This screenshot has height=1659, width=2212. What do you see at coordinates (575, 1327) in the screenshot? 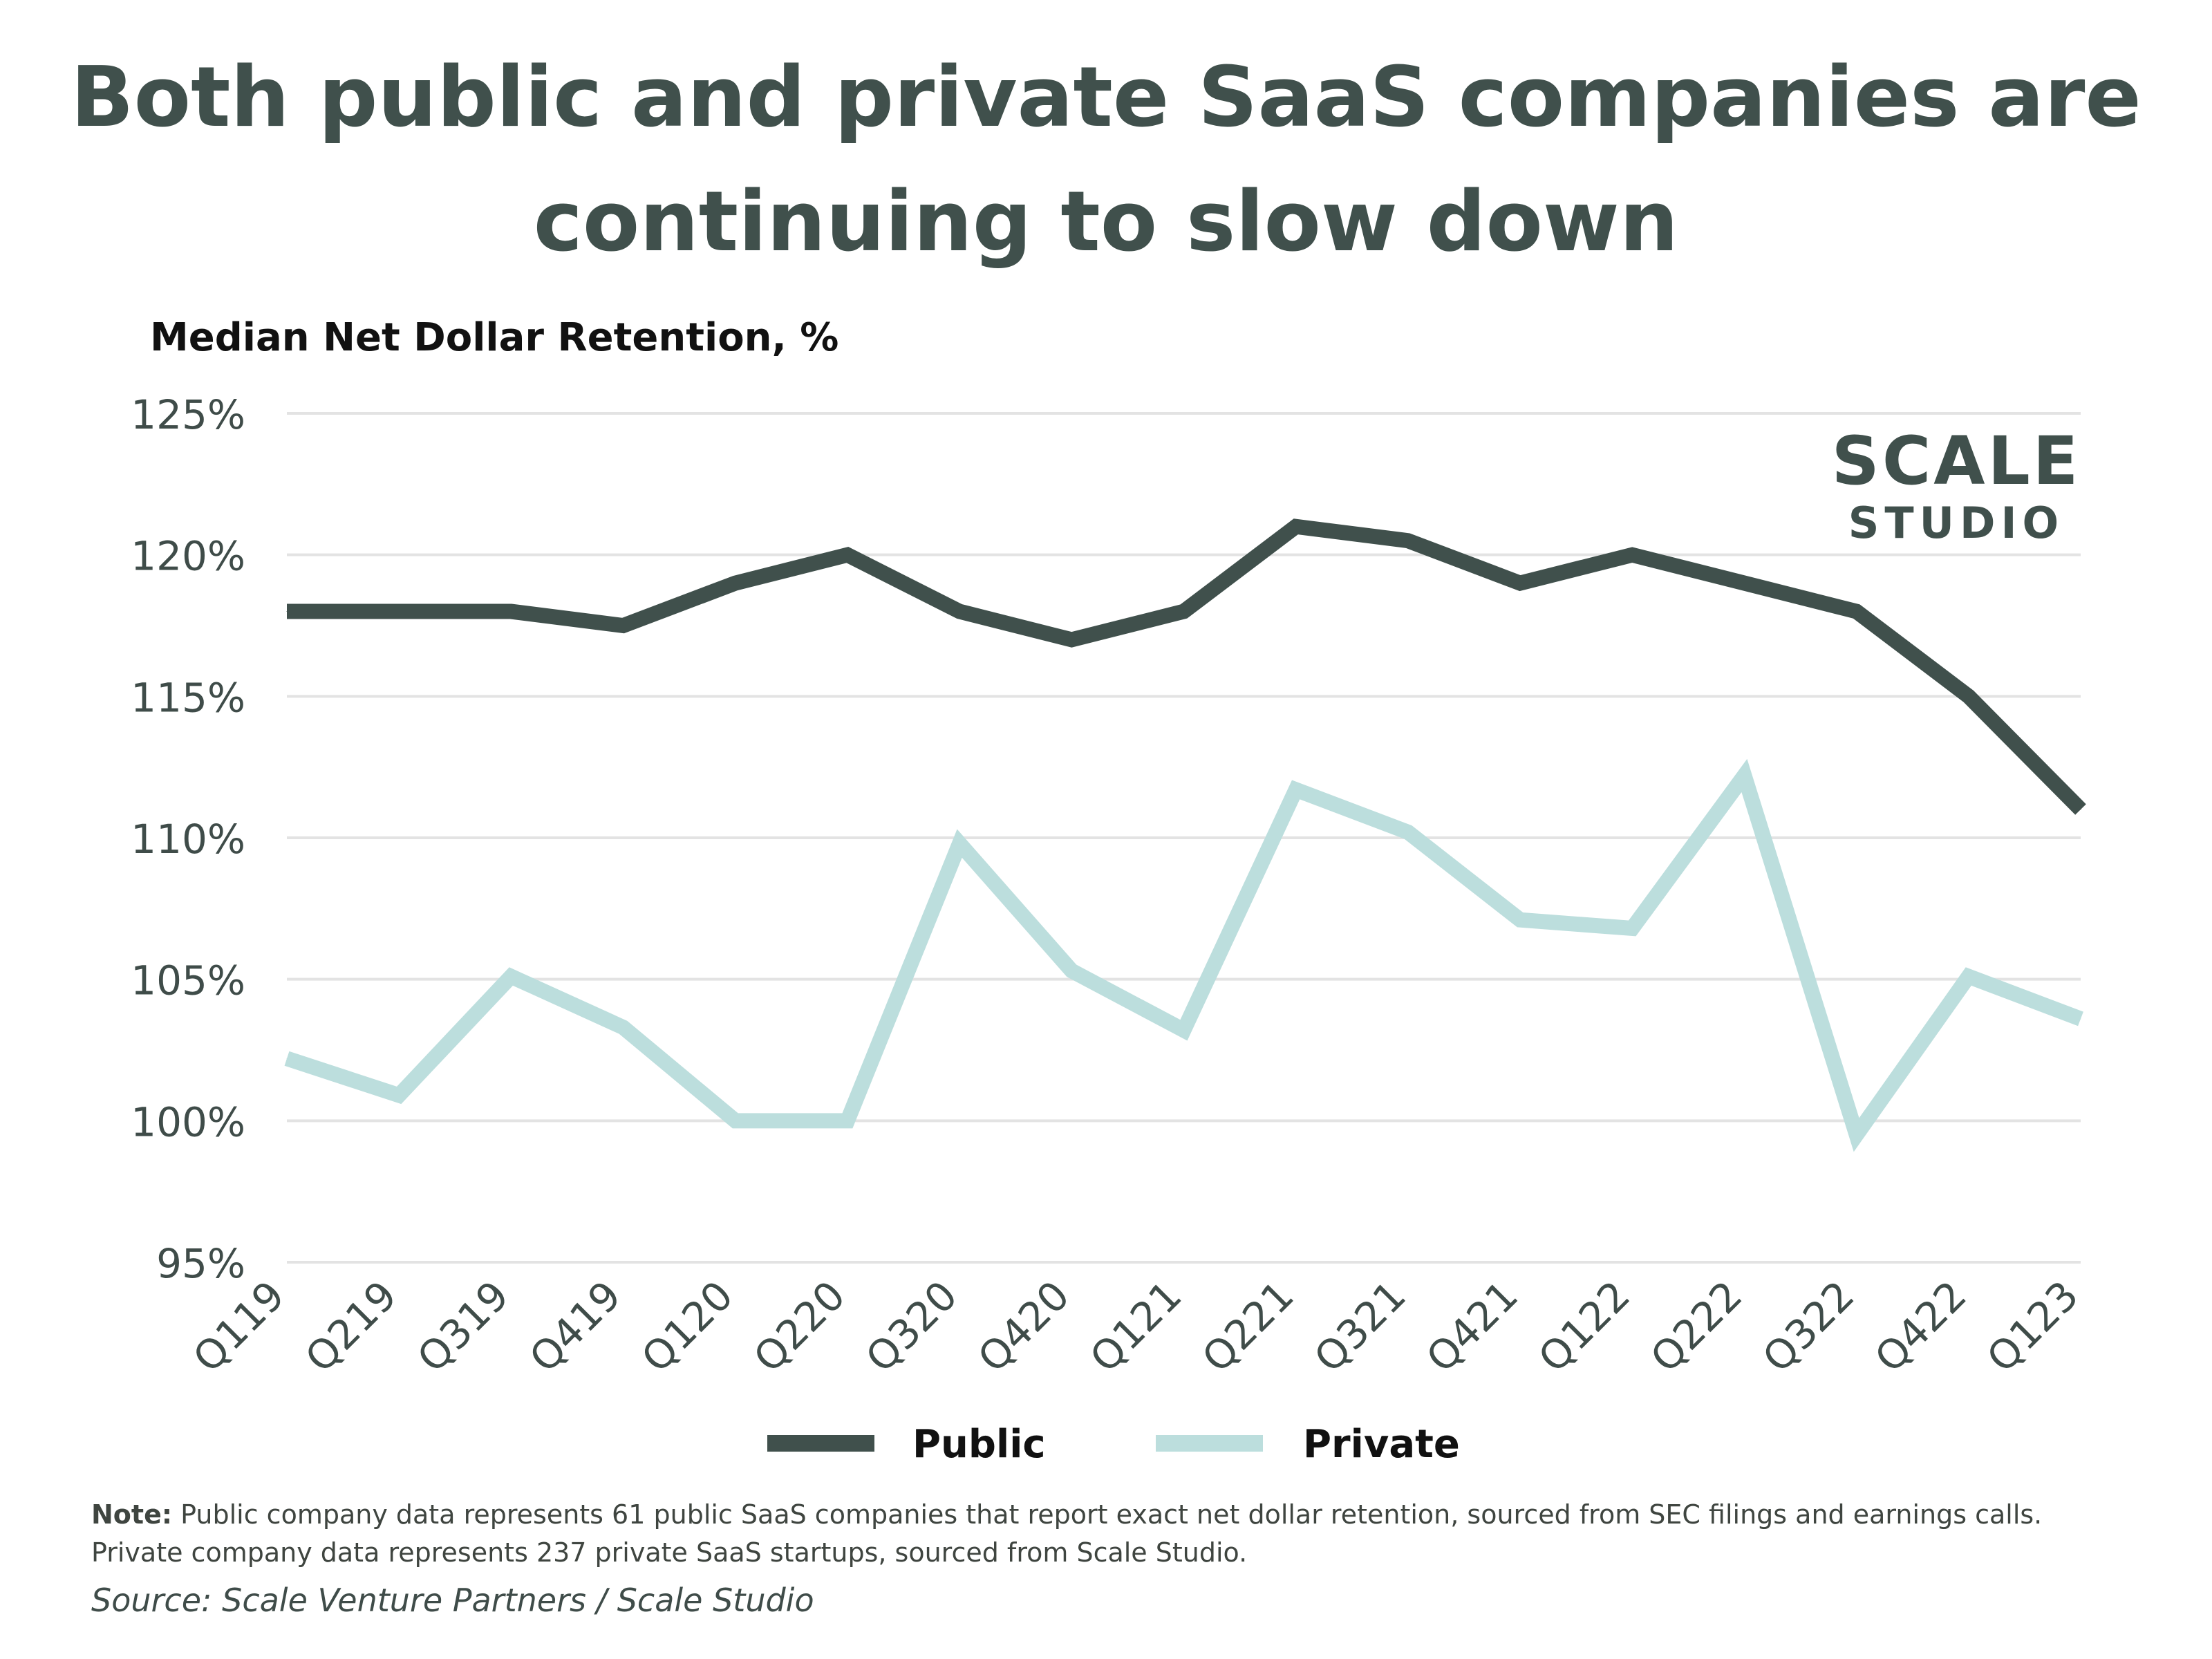
I see `x-tick-label: Q419` at bounding box center [575, 1327].